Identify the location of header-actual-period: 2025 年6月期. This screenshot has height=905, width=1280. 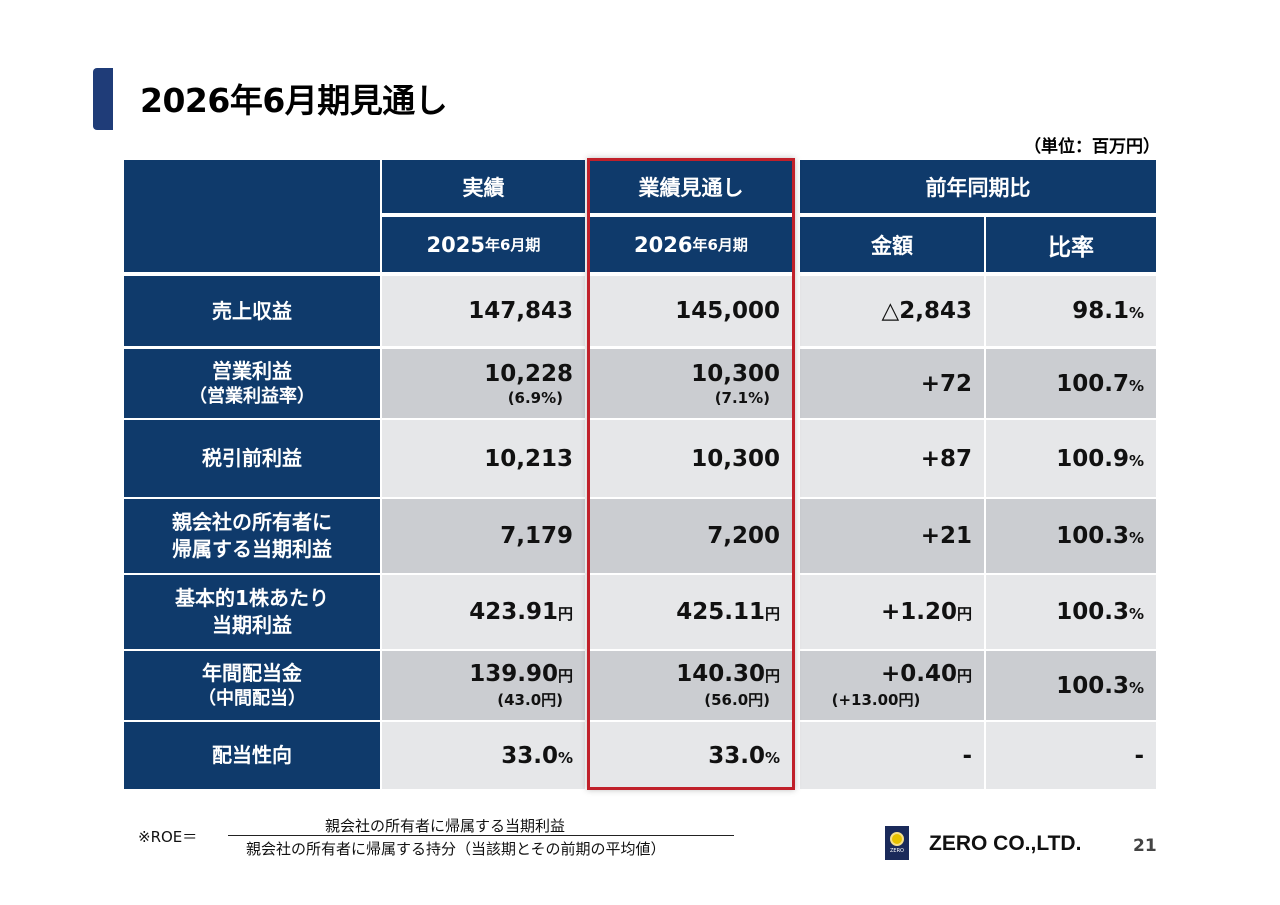
(483, 244).